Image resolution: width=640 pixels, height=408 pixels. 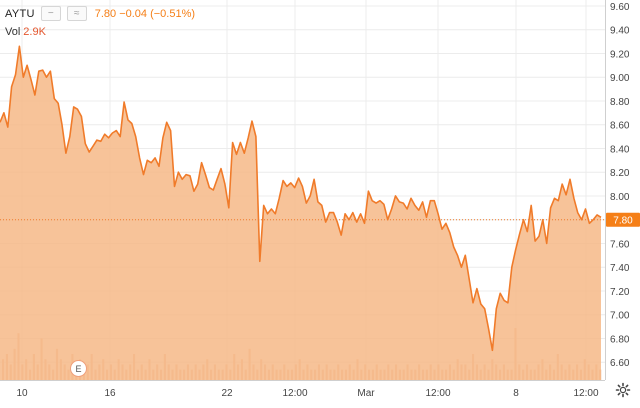 What do you see at coordinates (620, 197) in the screenshot?
I see `y-tick-label: 8.00` at bounding box center [620, 197].